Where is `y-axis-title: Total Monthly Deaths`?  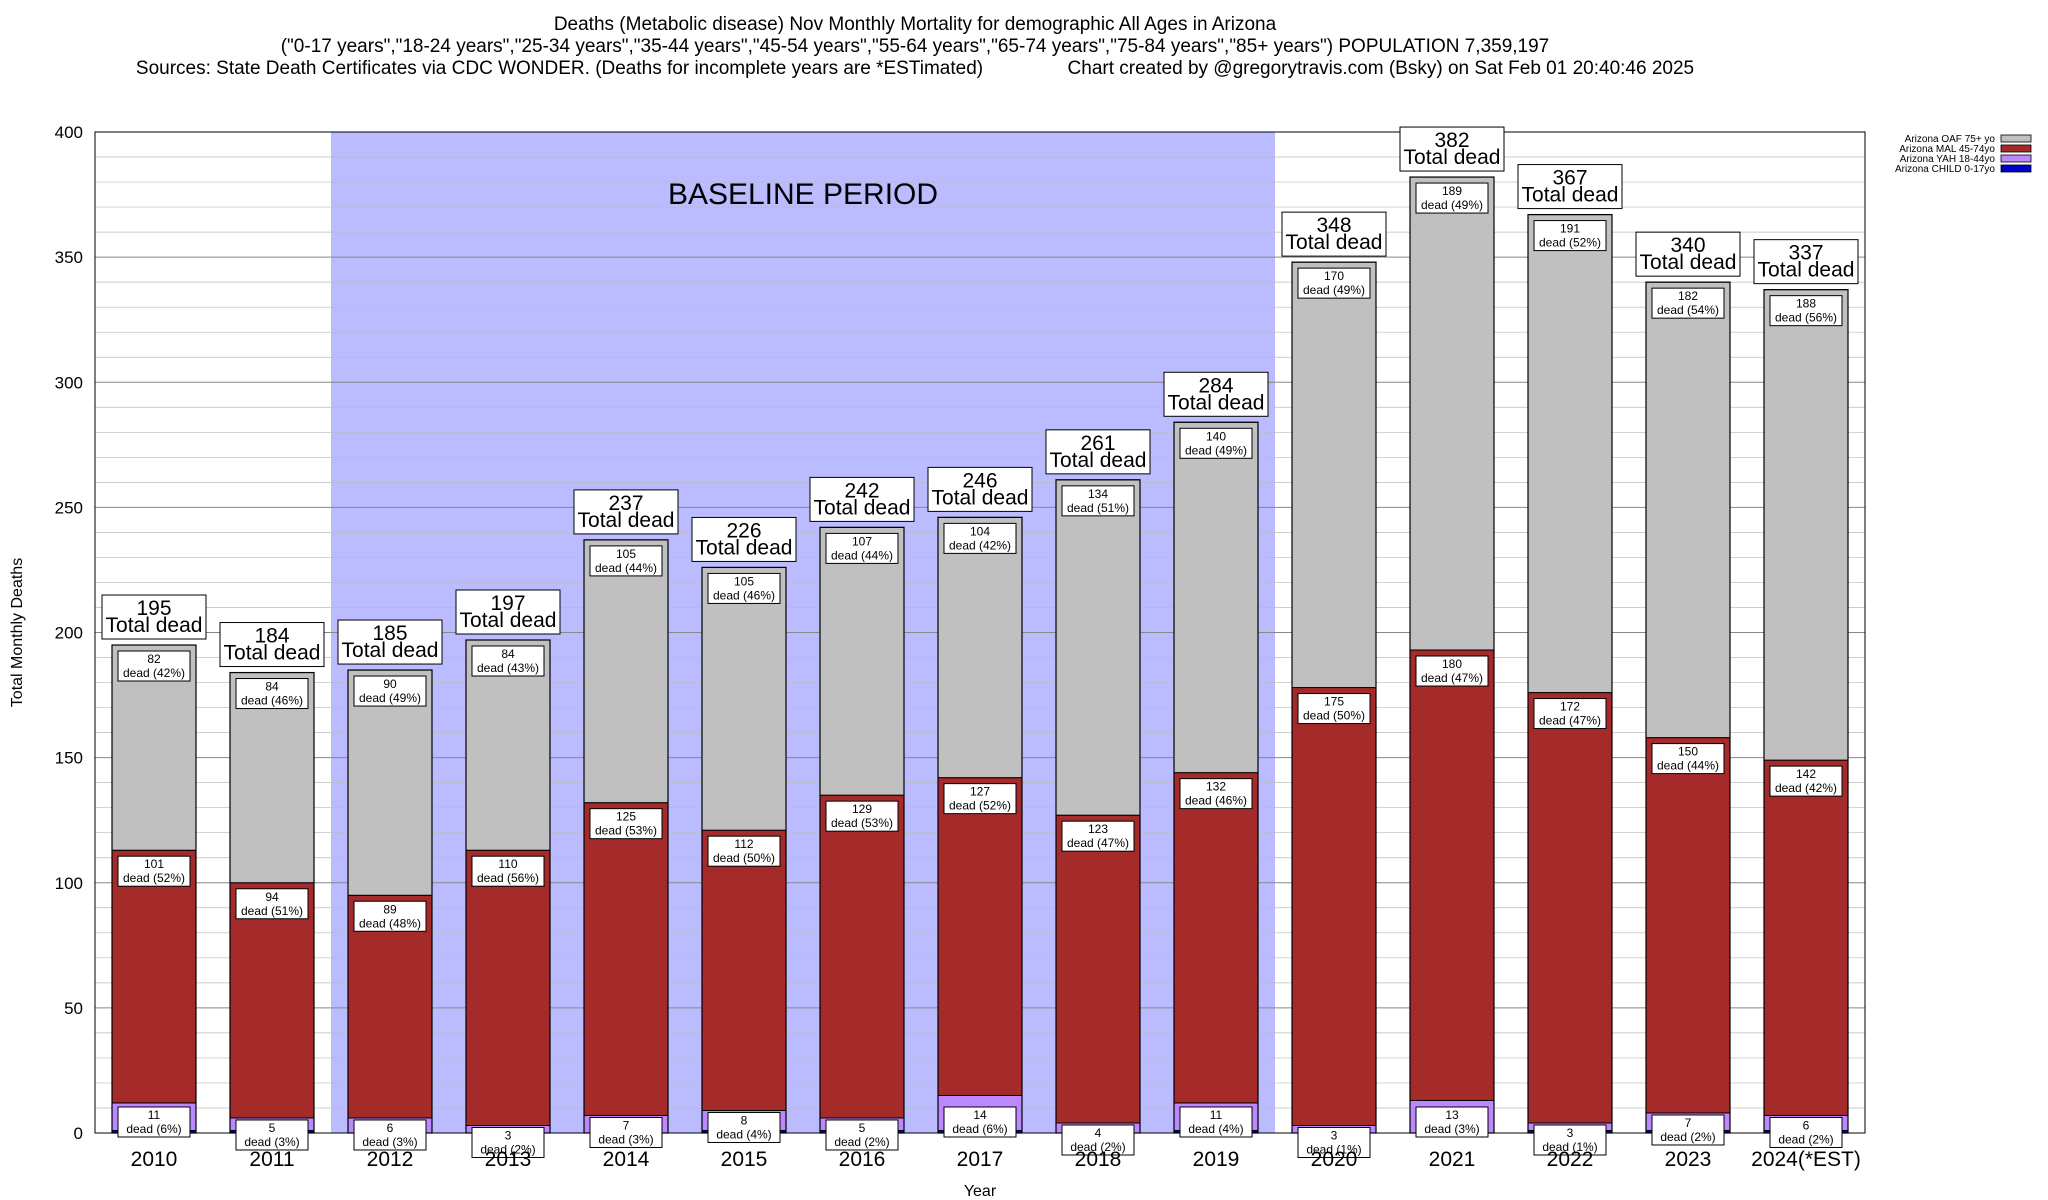 y-axis-title: Total Monthly Deaths is located at coordinates (17, 632).